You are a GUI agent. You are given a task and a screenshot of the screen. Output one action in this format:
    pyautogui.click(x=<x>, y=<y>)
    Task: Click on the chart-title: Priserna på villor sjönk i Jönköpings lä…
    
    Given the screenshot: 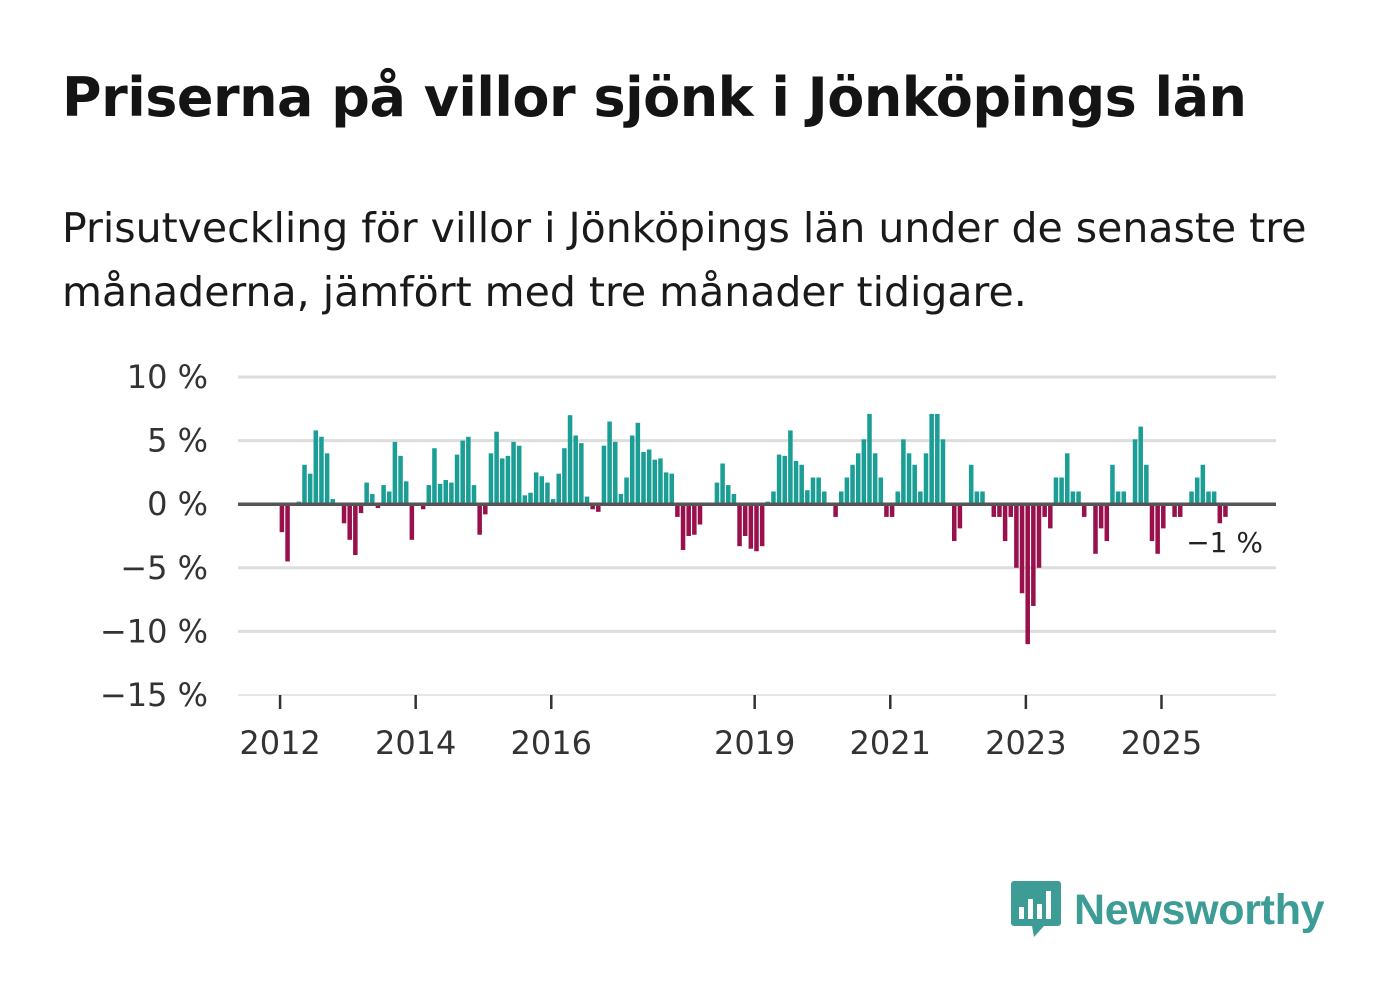 What is the action you would take?
    pyautogui.click(x=654, y=97)
    